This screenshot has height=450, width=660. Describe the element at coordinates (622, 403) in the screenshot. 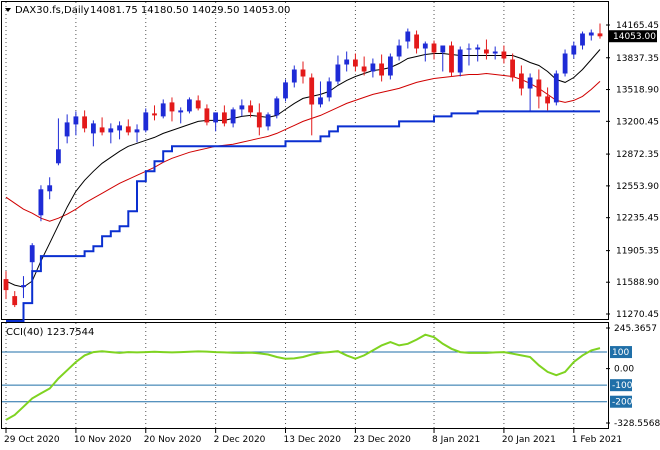

I see `cci-level-label: -200` at that location.